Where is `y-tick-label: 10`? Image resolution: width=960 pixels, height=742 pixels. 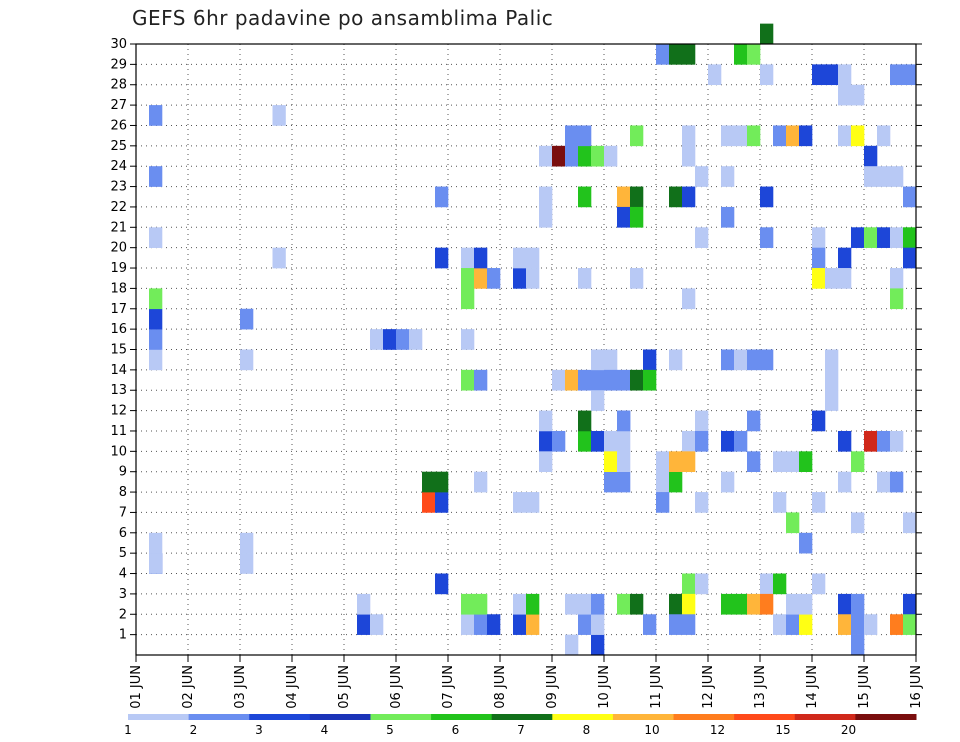 y-tick-label: 10 is located at coordinates (118, 451).